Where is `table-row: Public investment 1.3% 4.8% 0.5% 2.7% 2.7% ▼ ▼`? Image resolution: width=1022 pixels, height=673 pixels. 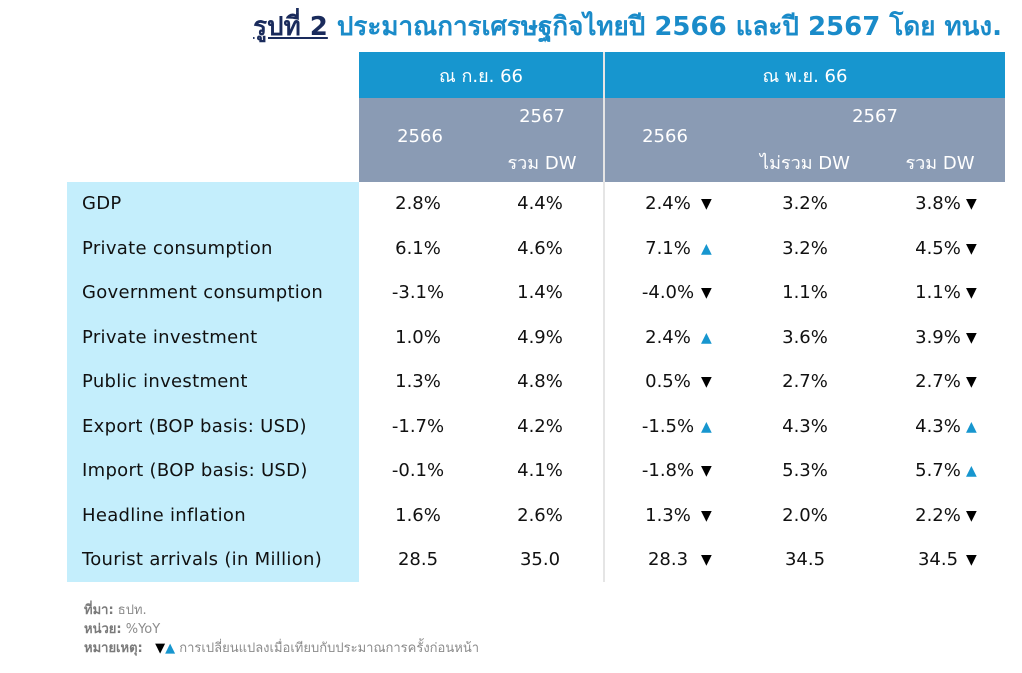
table-row: Public investment 1.3% 4.8% 0.5% 2.7% 2.7% ▼ ▼ is located at coordinates (511, 382).